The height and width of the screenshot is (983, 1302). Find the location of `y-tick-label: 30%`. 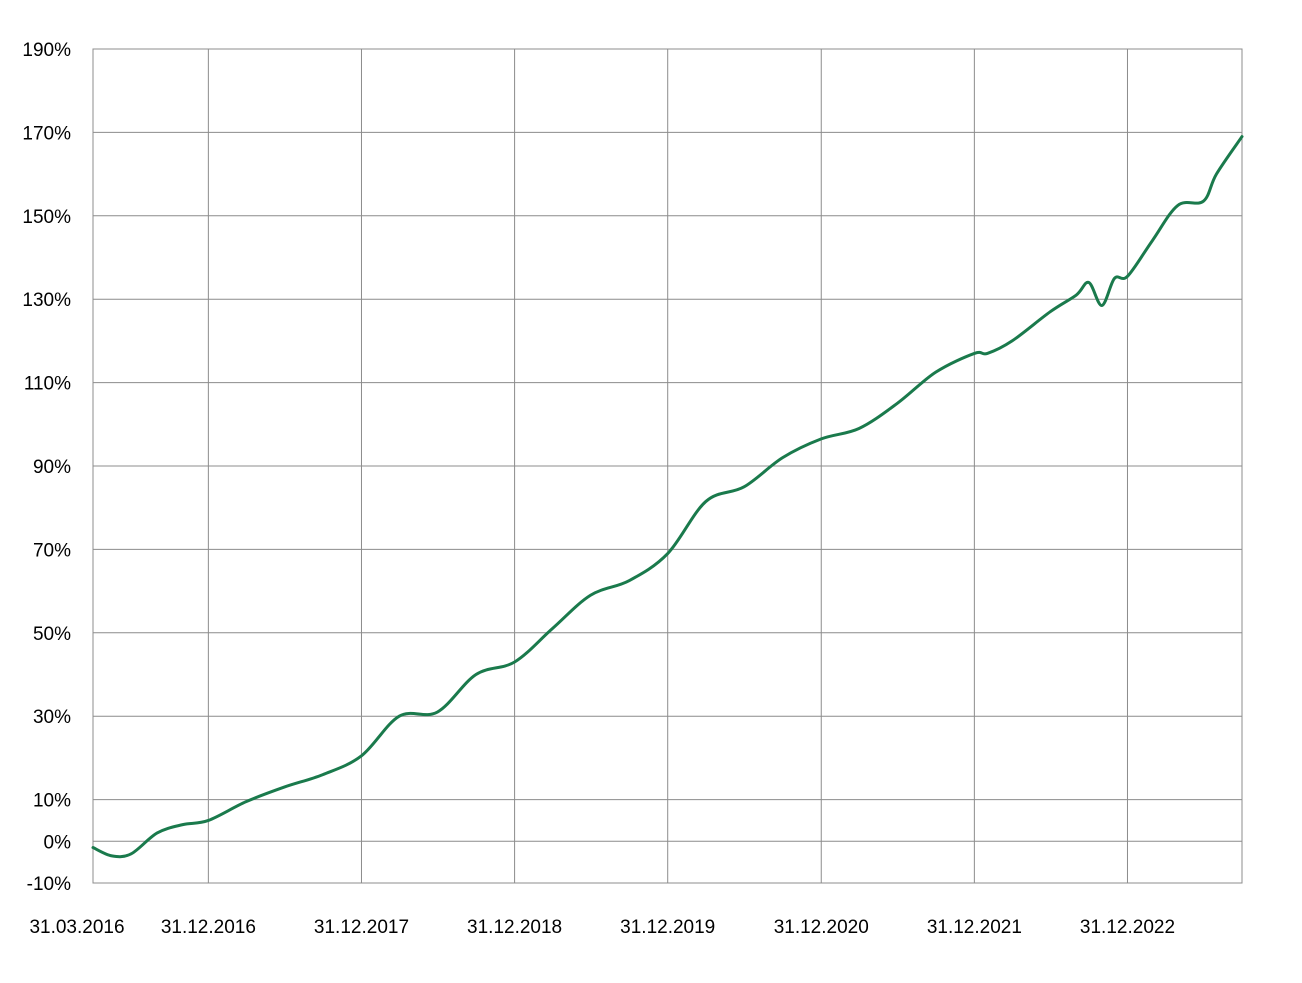

y-tick-label: 30% is located at coordinates (52, 717).